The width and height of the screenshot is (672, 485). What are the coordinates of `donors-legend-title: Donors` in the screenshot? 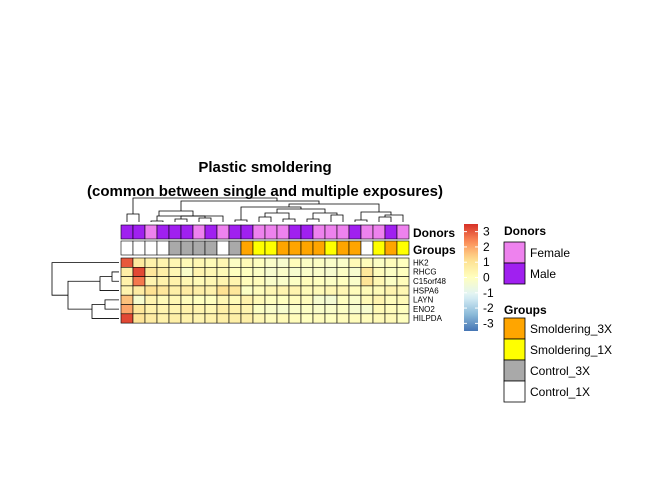 It's located at (525, 231).